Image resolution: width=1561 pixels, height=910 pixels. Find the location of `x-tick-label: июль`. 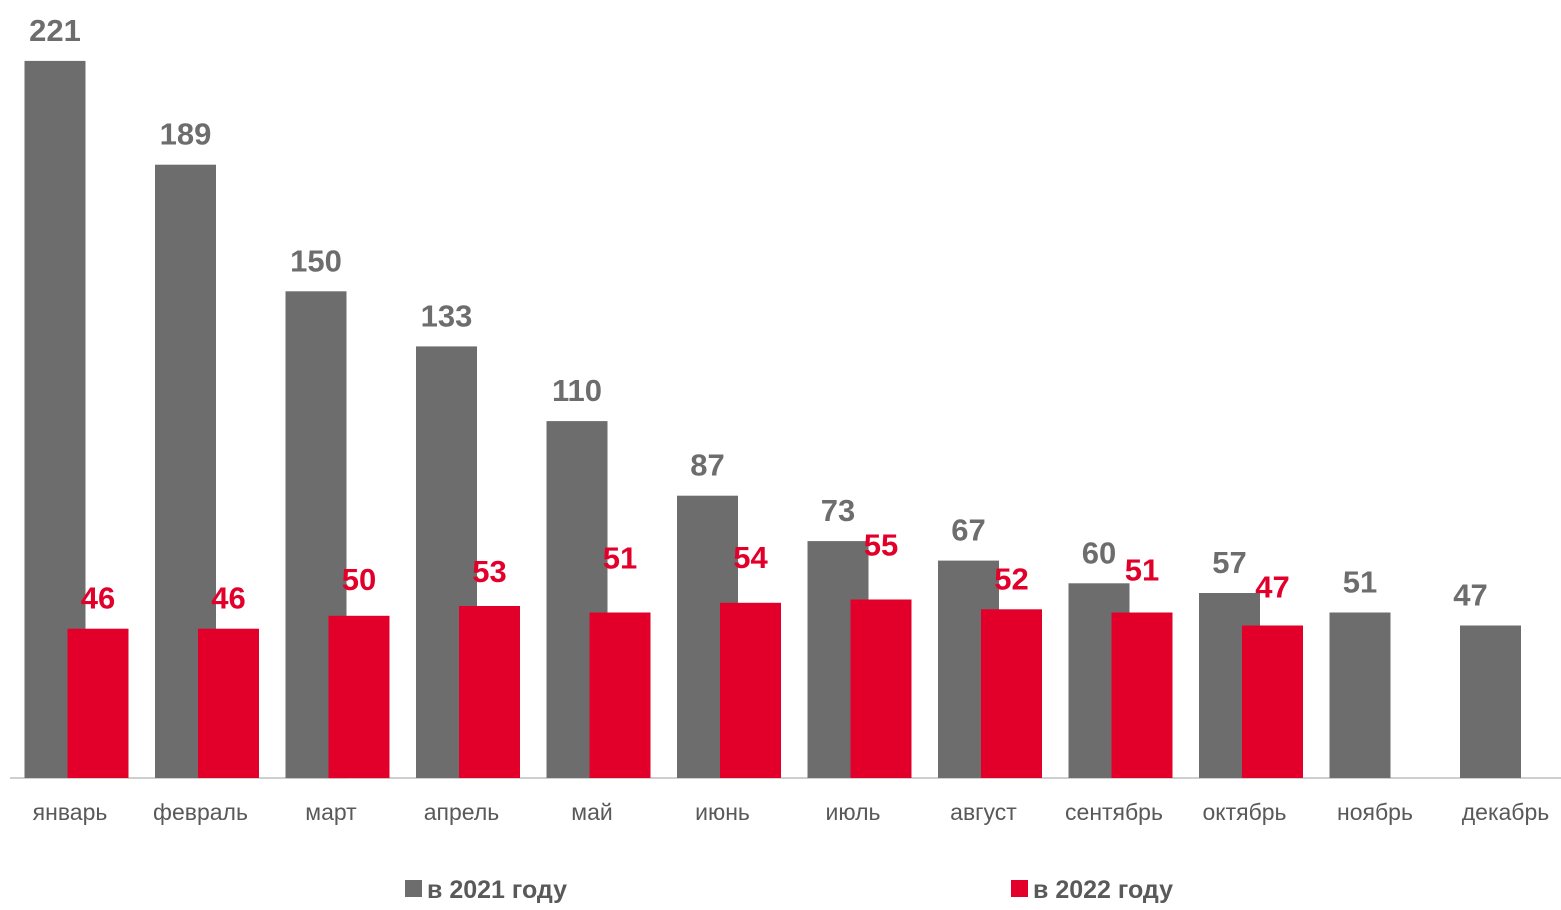

x-tick-label: июль is located at coordinates (853, 812).